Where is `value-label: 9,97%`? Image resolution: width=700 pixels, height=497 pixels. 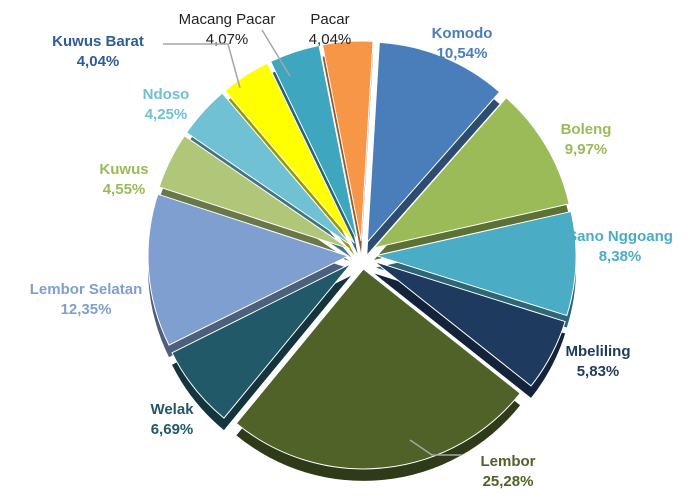
value-label: 9,97% is located at coordinates (586, 149).